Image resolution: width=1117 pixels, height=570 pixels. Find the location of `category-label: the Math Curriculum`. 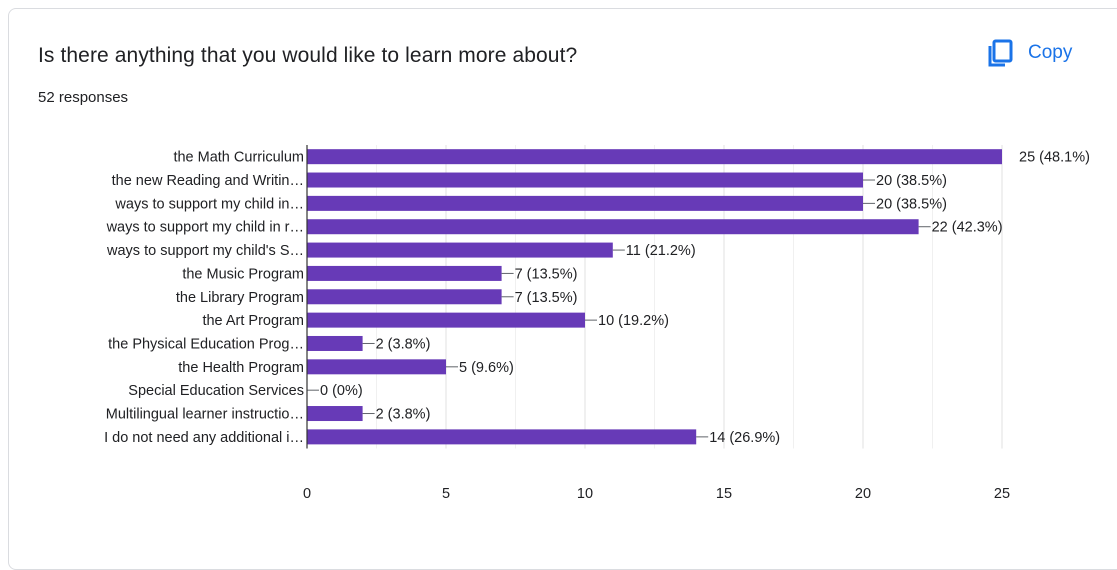

category-label: the Math Curriculum is located at coordinates (238, 158).